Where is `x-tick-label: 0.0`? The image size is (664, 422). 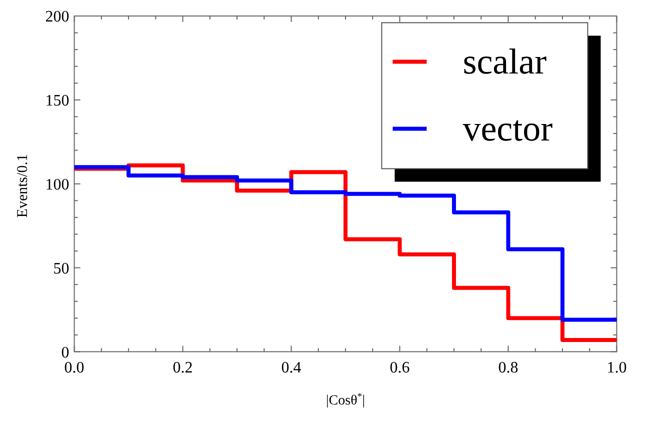
x-tick-label: 0.0 is located at coordinates (74, 368).